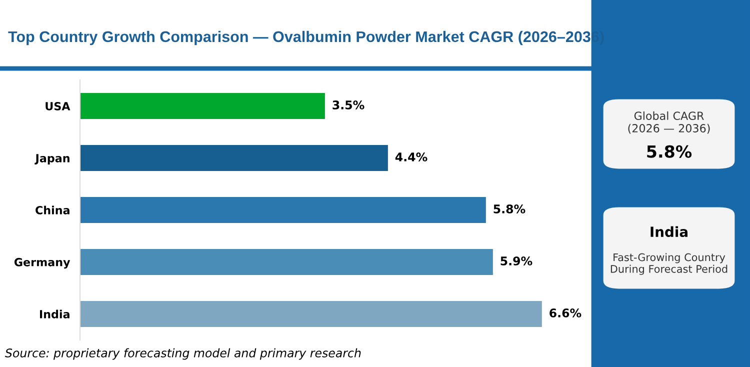 This screenshot has width=750, height=367. Describe the element at coordinates (411, 157) in the screenshot. I see `data-label: 4.4%` at that location.